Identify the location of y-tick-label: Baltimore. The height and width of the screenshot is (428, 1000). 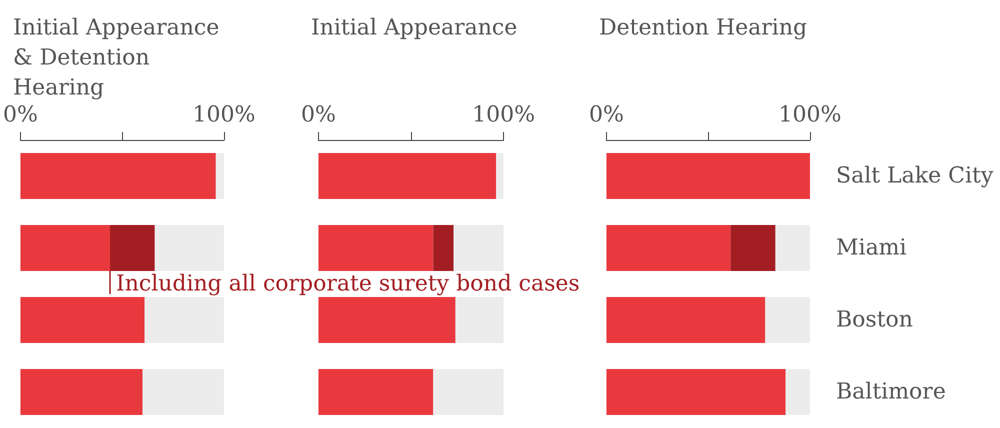
(891, 392).